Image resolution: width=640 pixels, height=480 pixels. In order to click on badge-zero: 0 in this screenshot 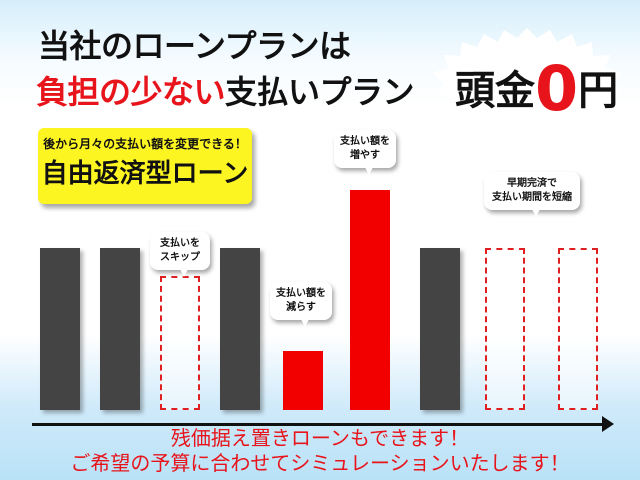, I will do `click(557, 88)`.